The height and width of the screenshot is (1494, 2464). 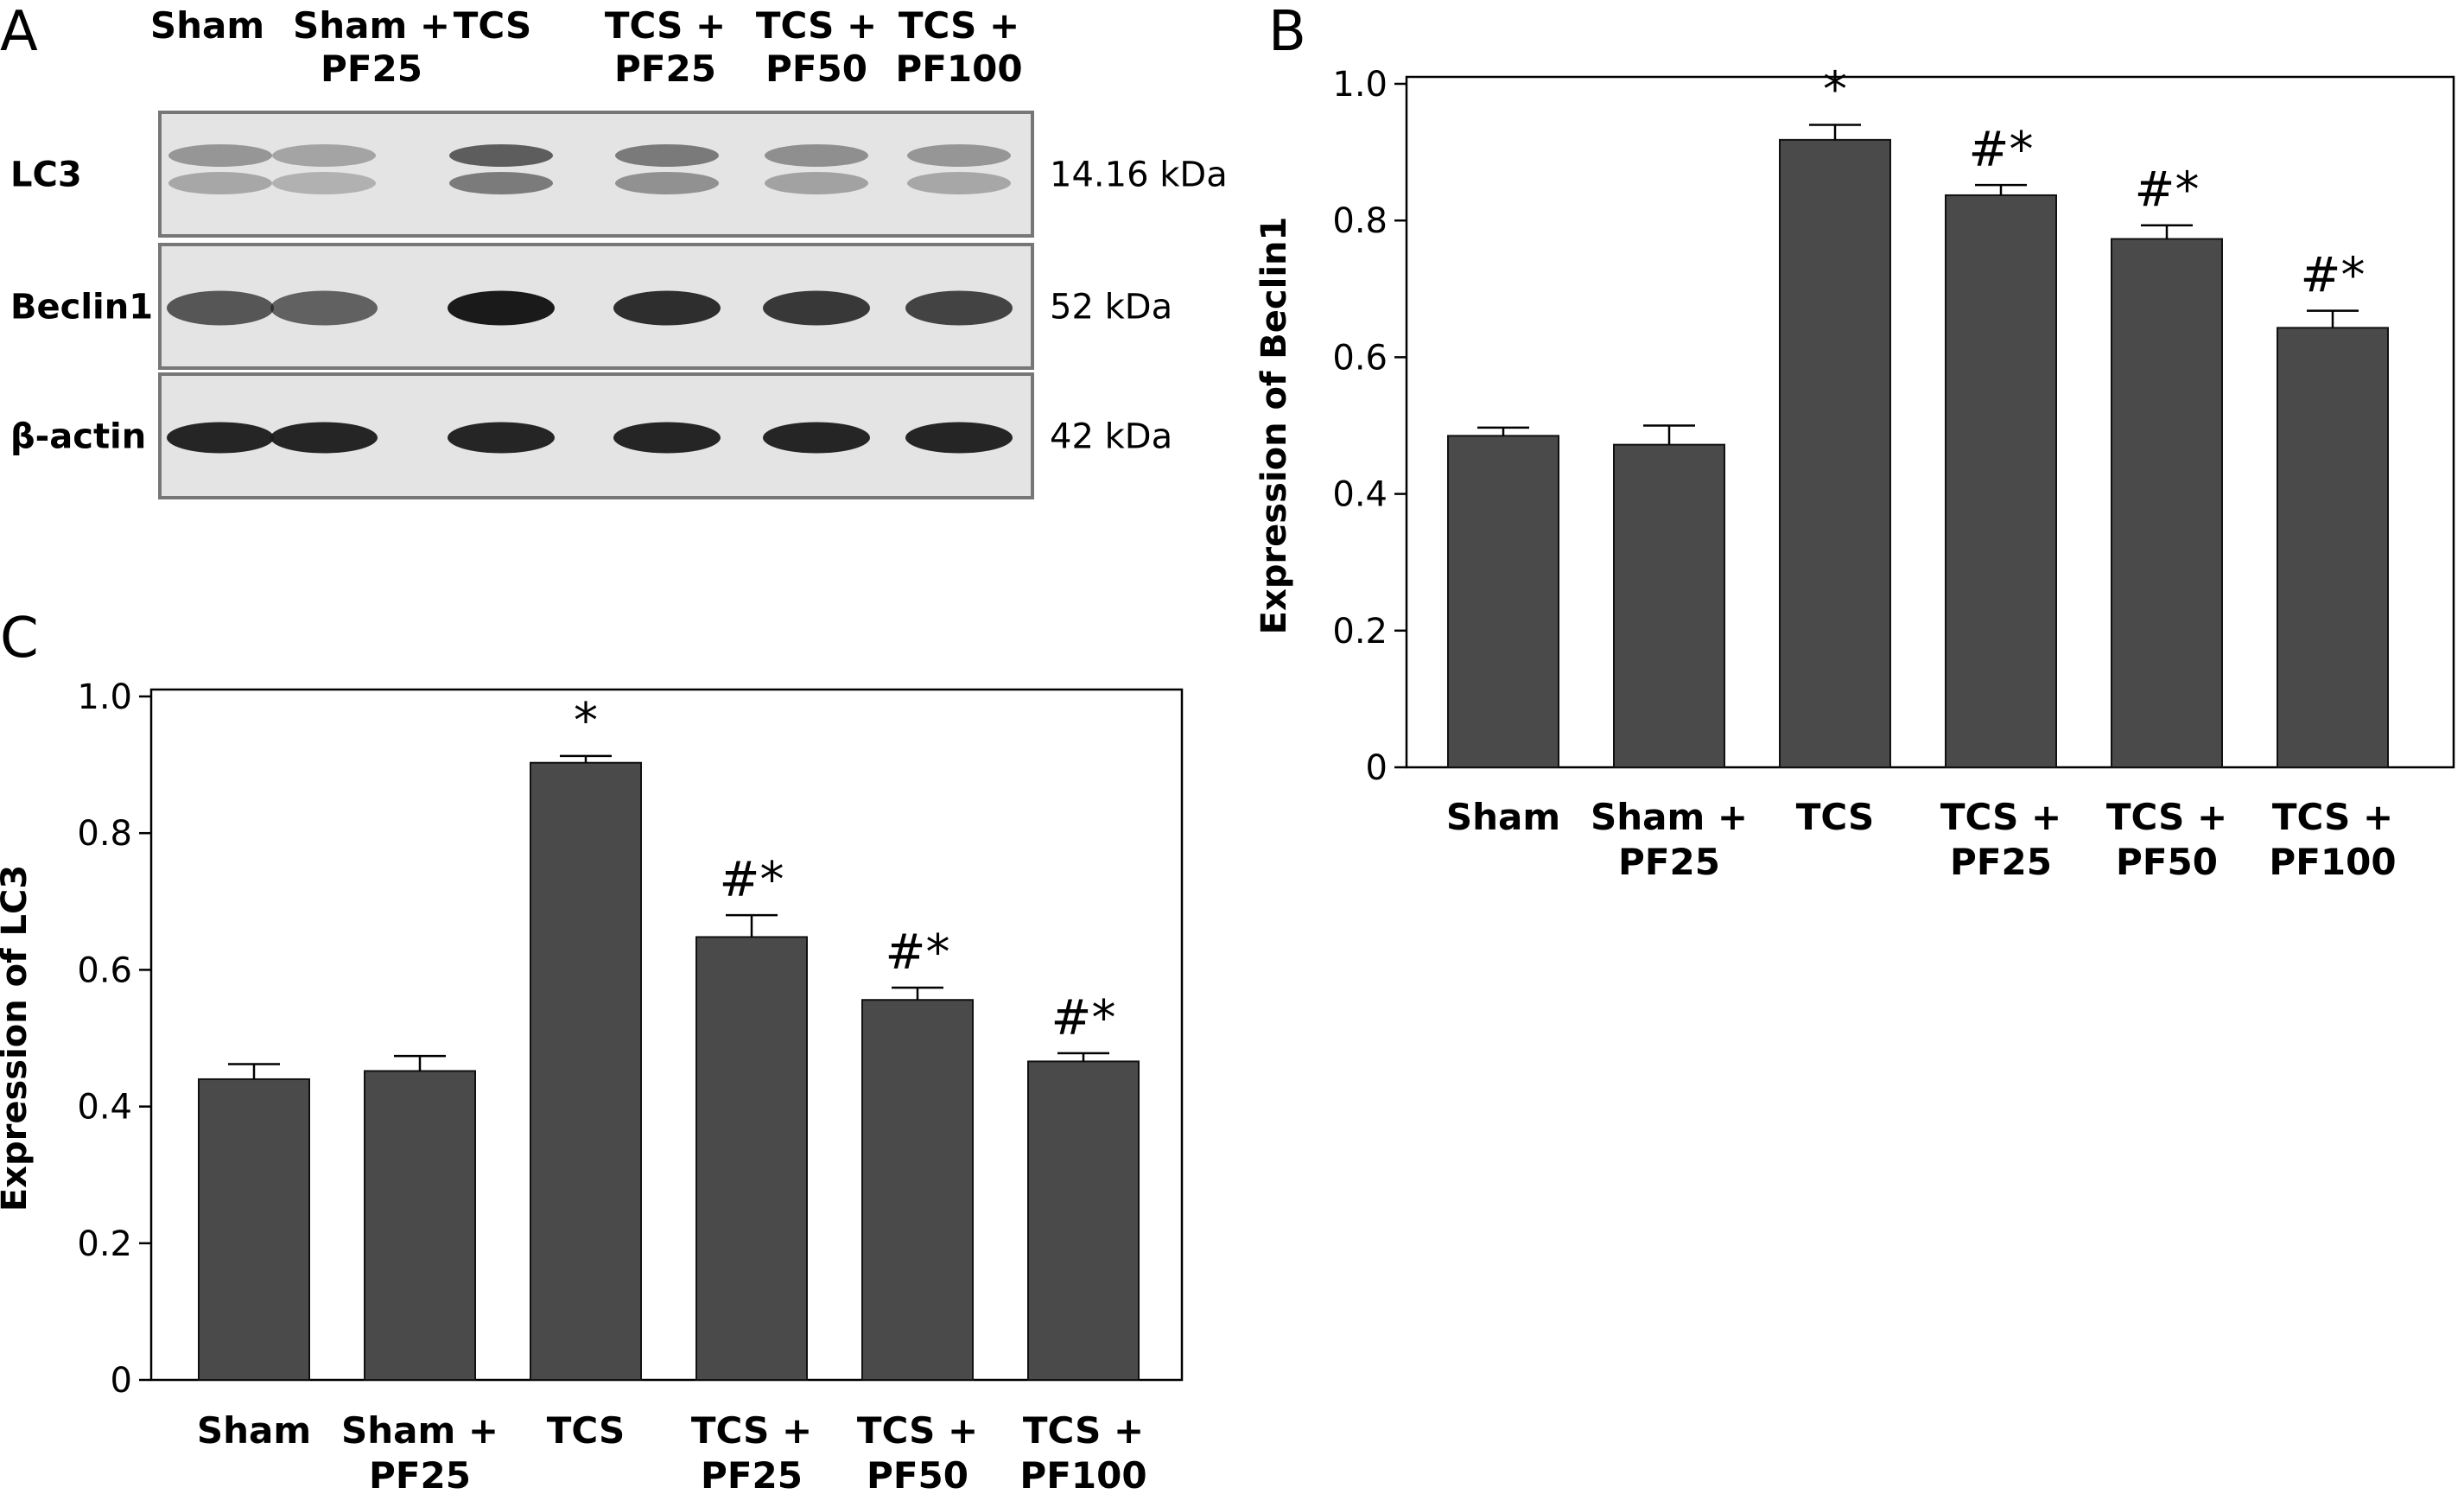 What do you see at coordinates (1274, 426) in the screenshot?
I see `y-axis-label: Expression of Beclin1` at bounding box center [1274, 426].